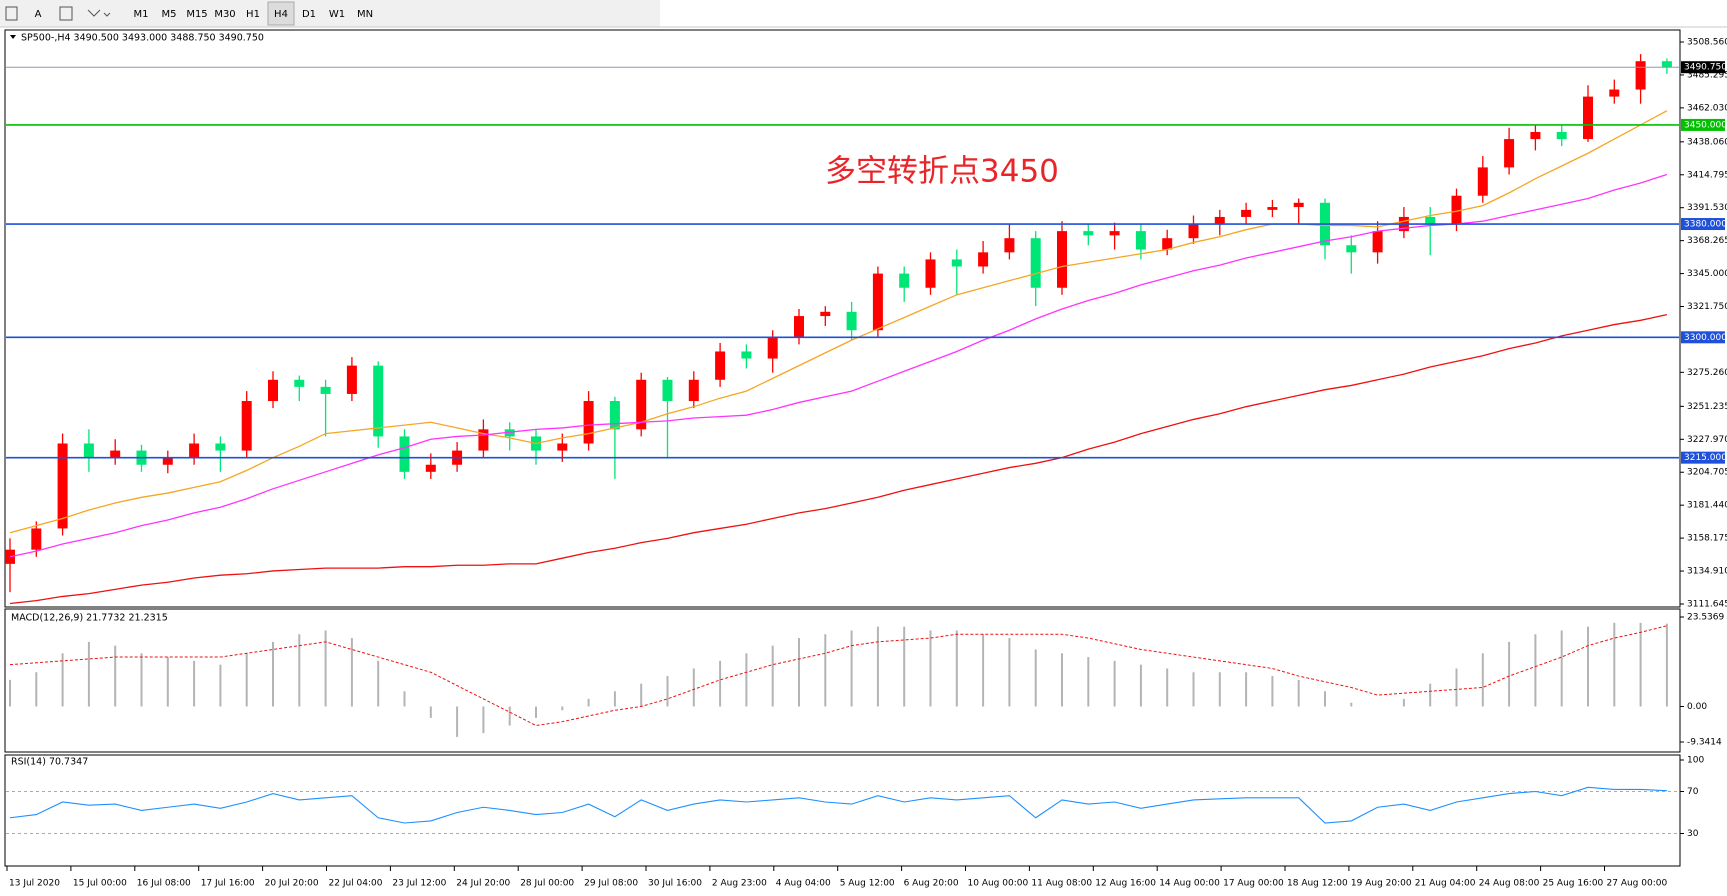 The height and width of the screenshot is (896, 1727). Describe the element at coordinates (863, 14) in the screenshot. I see `toolbar: A` at that location.